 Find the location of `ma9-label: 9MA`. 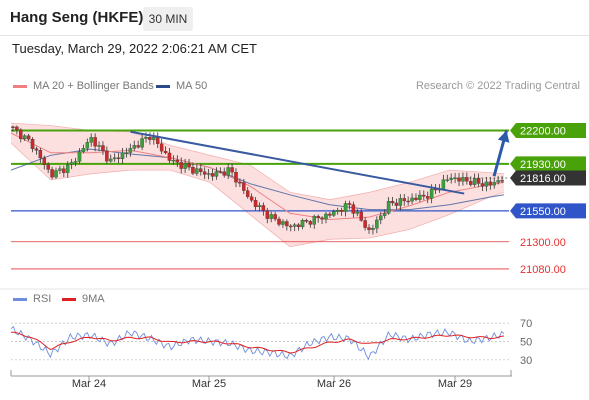

ma9-label: 9MA is located at coordinates (93, 299).